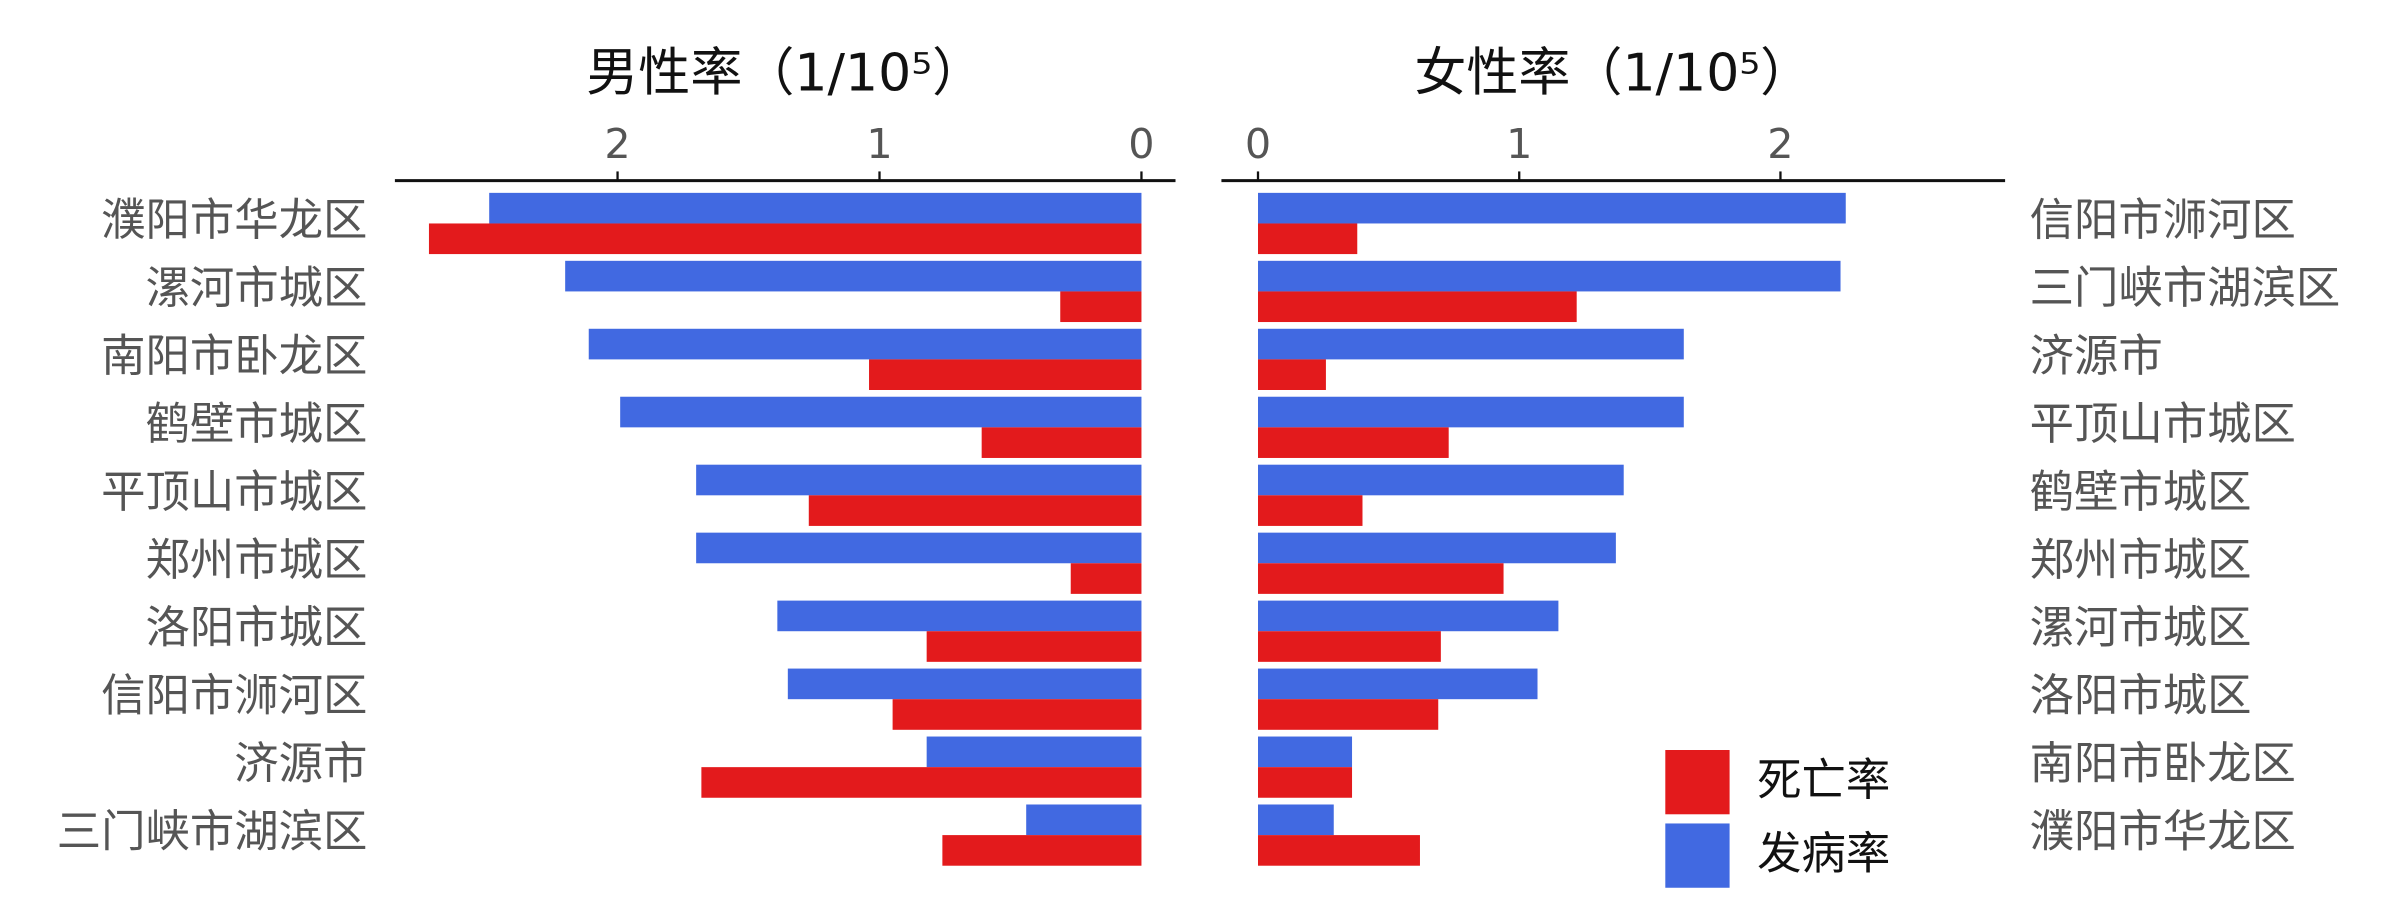 This screenshot has height=900, width=2400. What do you see at coordinates (785, 74) in the screenshot?
I see `chart-title: 男性率（1/10⁵）` at bounding box center [785, 74].